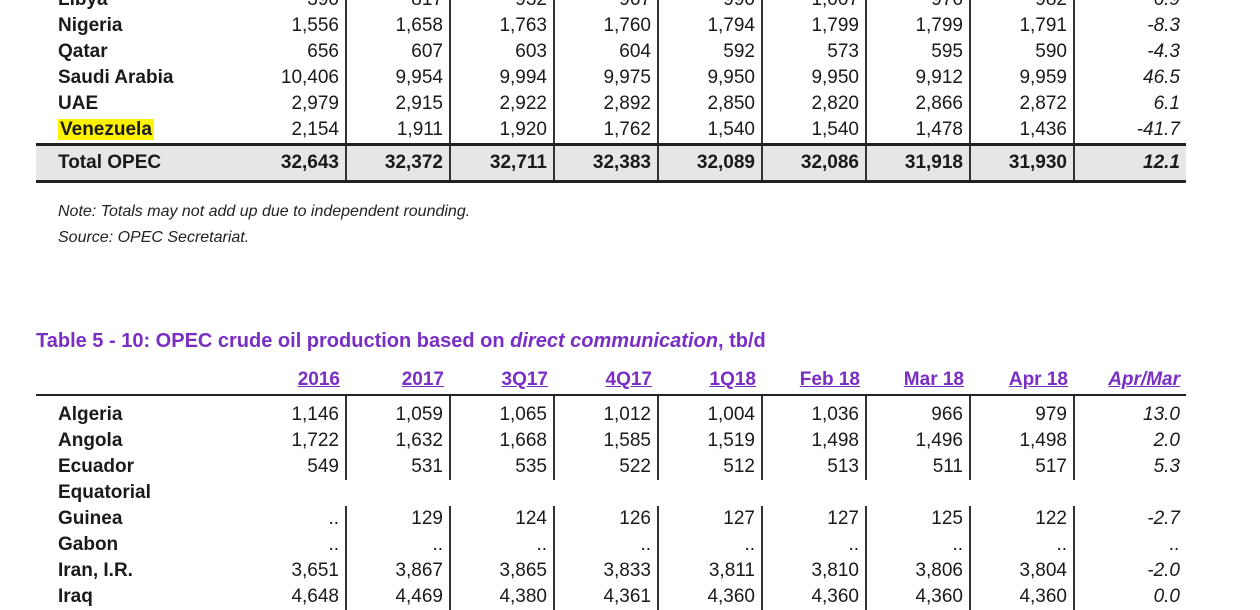 The width and height of the screenshot is (1260, 610). What do you see at coordinates (1166, 103) in the screenshot?
I see `change-cell: 6.1` at bounding box center [1166, 103].